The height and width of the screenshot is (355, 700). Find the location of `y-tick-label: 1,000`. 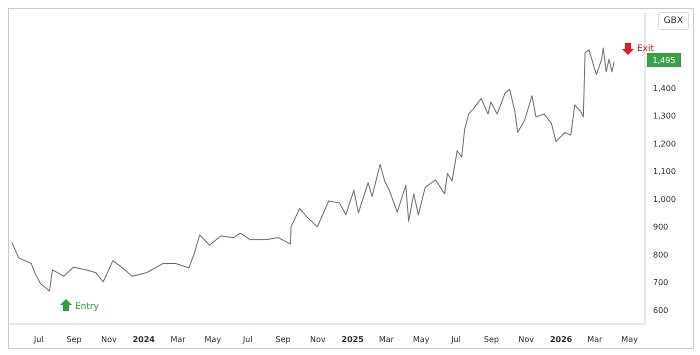

y-tick-label: 1,000 is located at coordinates (664, 199).